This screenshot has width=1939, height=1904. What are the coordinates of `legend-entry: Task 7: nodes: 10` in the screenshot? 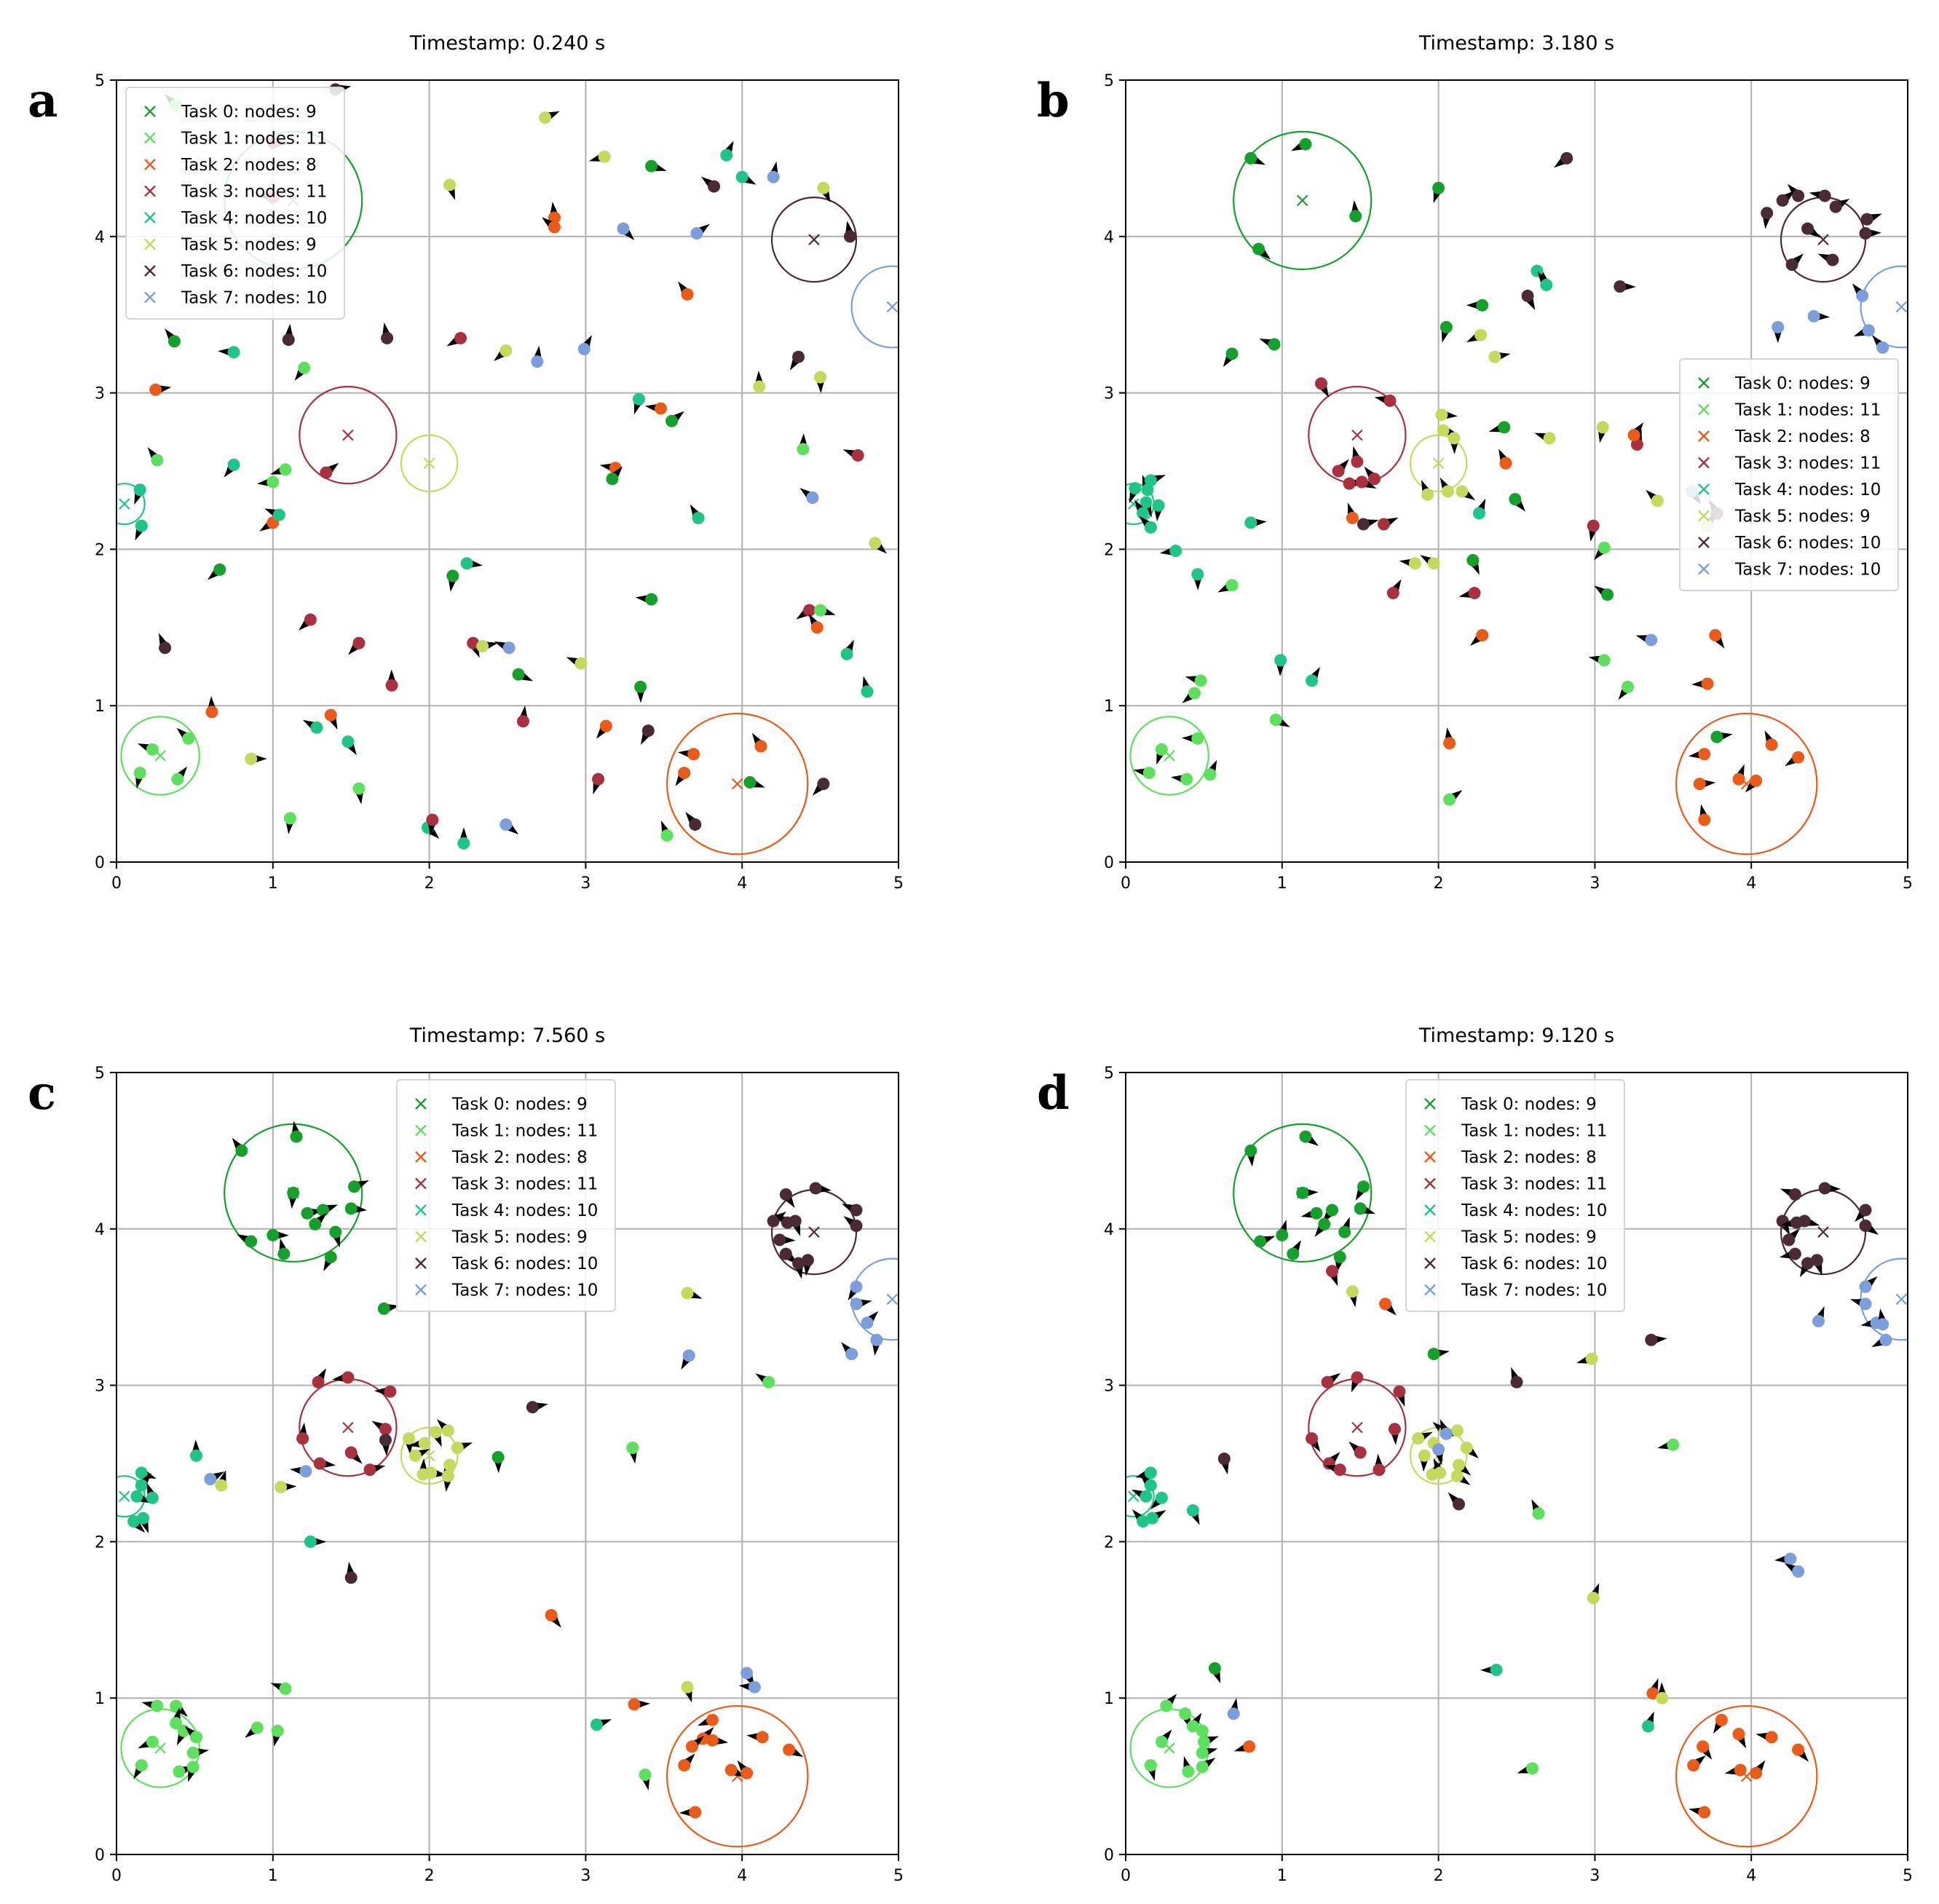 It's located at (254, 298).